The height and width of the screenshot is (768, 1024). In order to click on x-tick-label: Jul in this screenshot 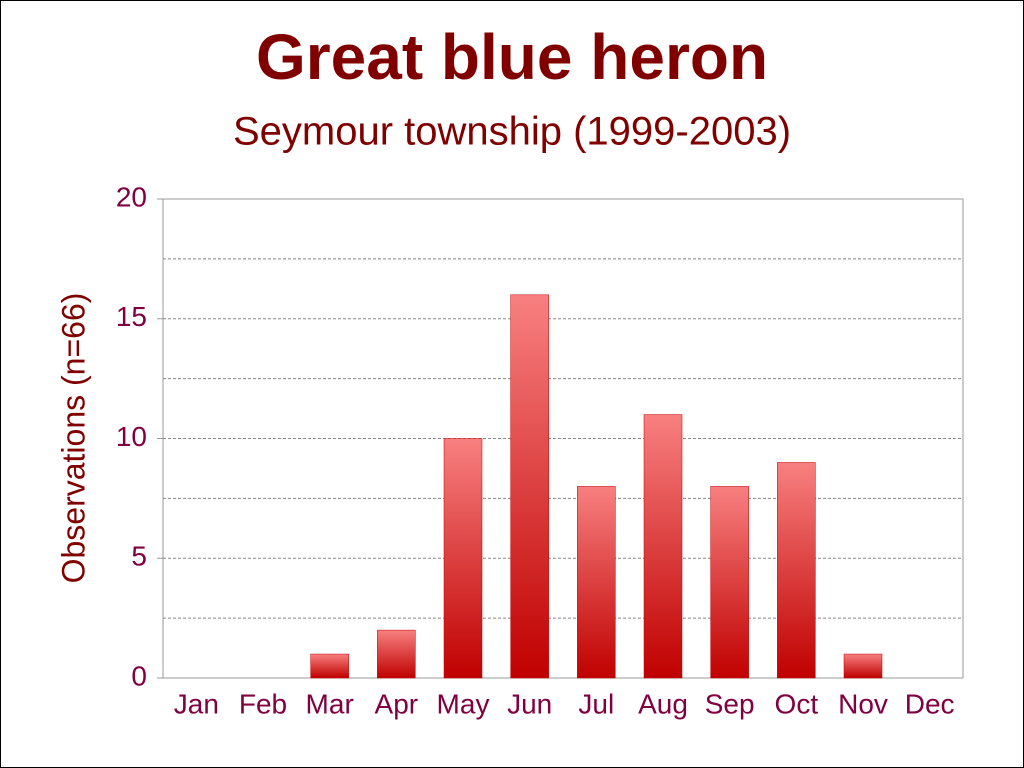, I will do `click(596, 703)`.